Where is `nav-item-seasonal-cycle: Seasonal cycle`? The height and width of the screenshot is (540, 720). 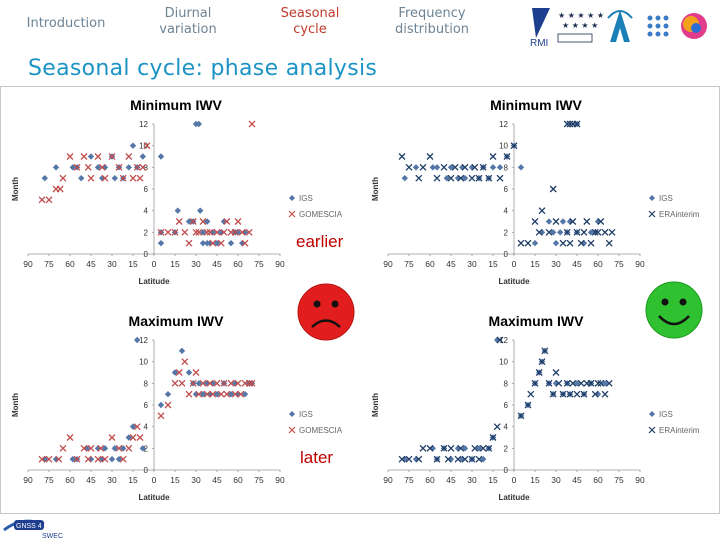 nav-item-seasonal-cycle: Seasonal cycle is located at coordinates (310, 22).